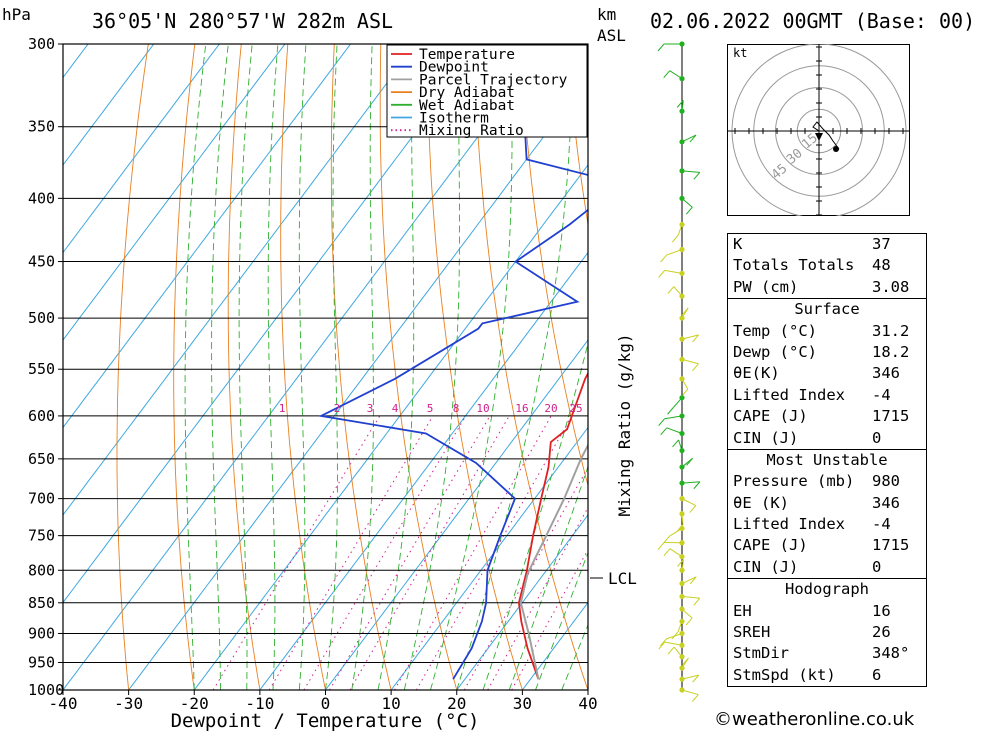  I want to click on stat-value: 26, so click(881, 632).